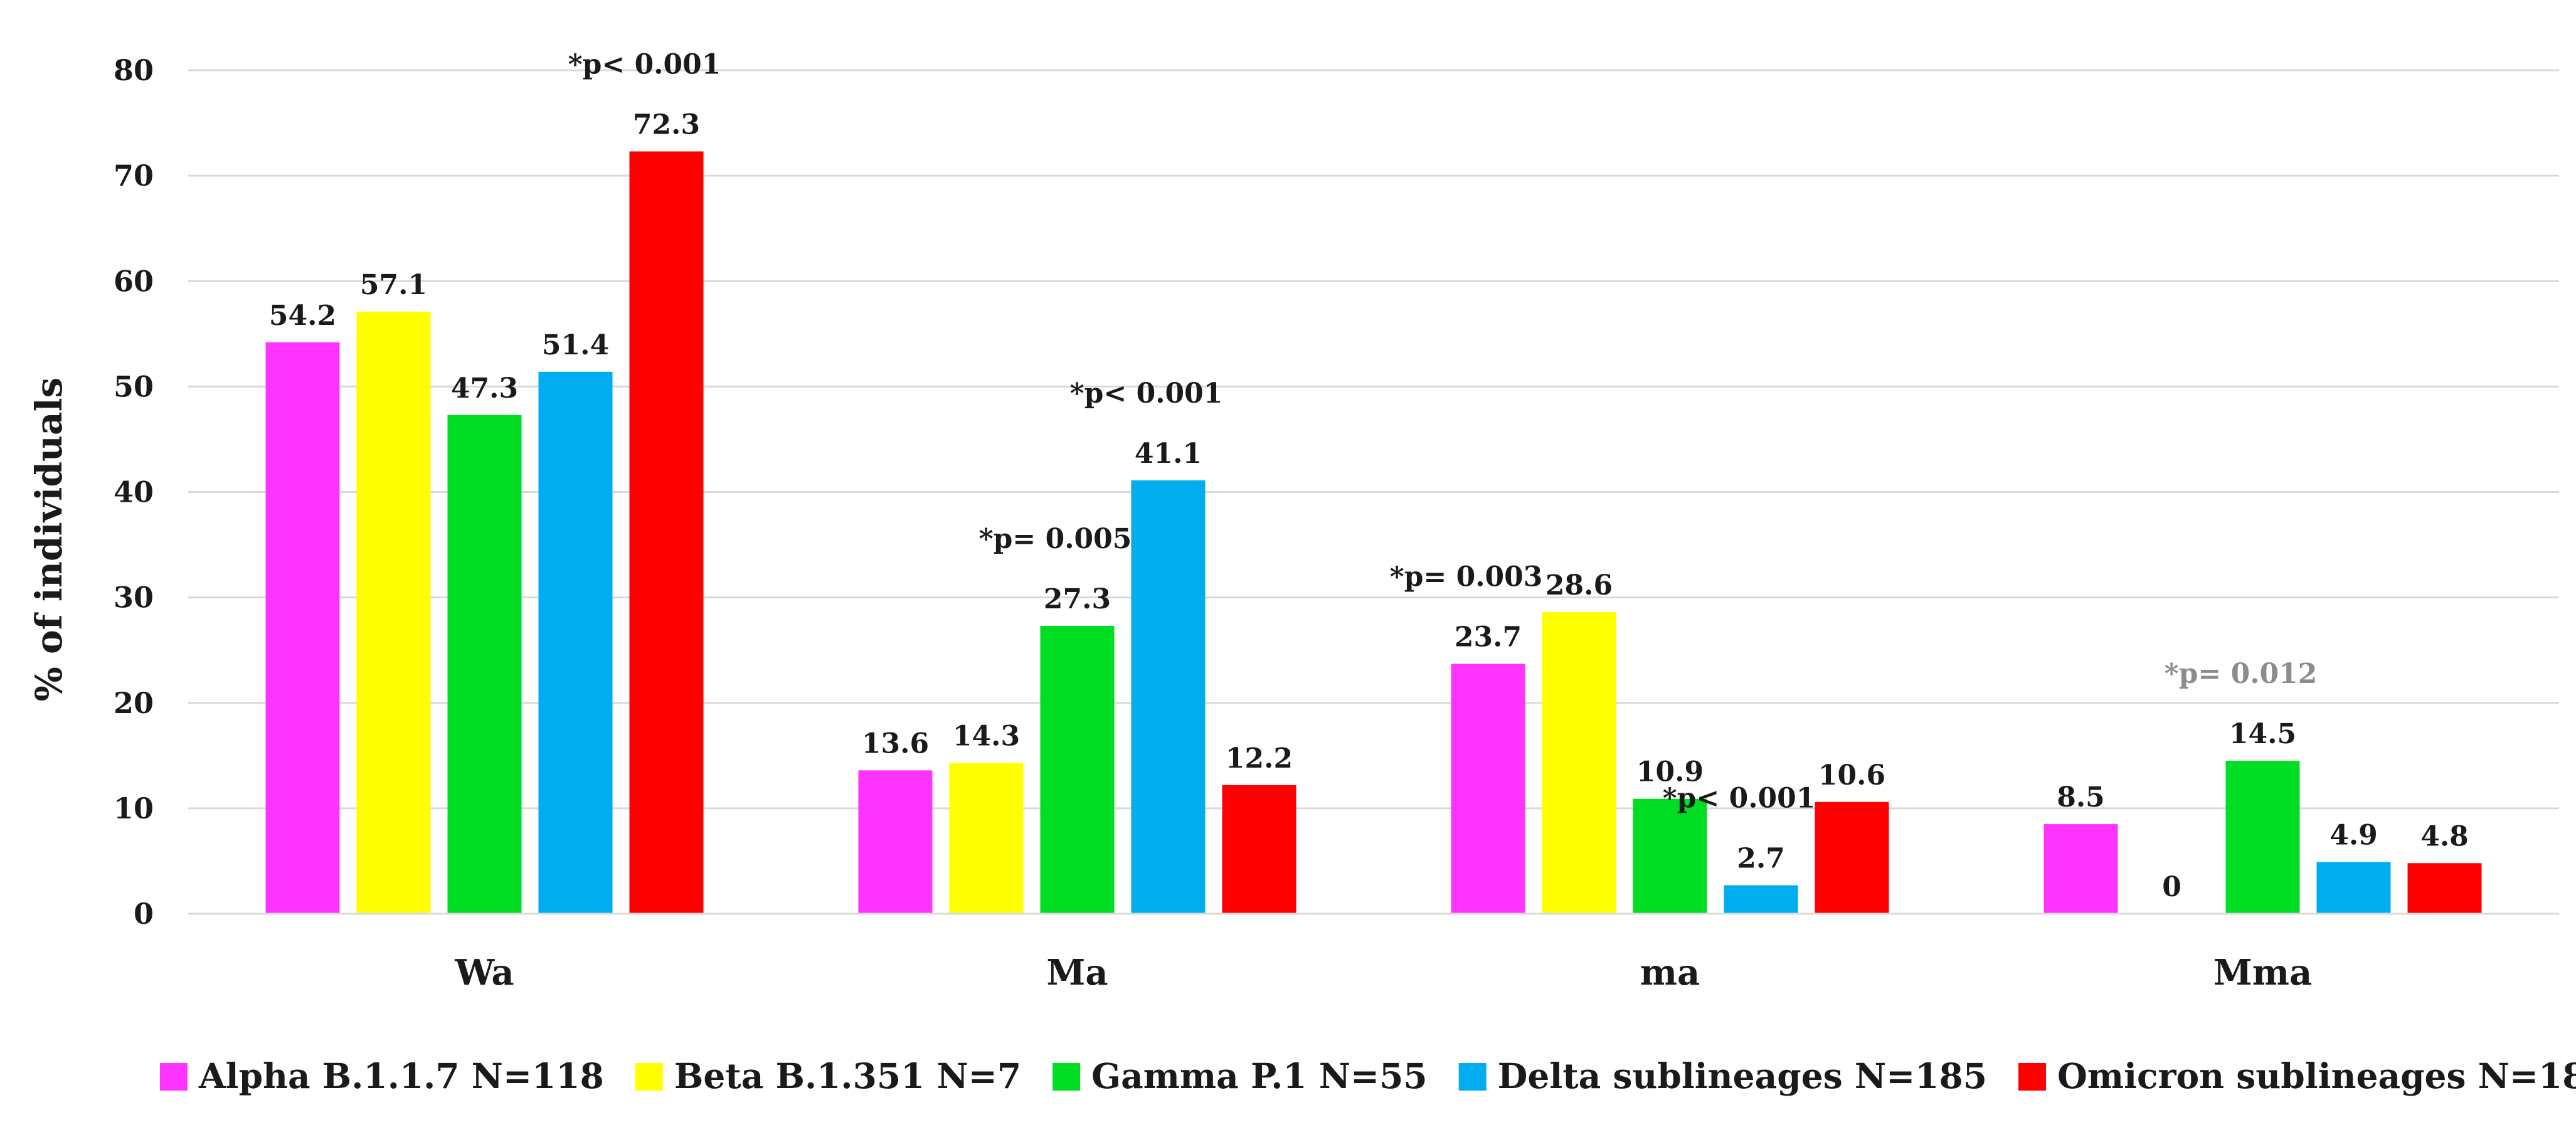 Image resolution: width=2576 pixels, height=1137 pixels. I want to click on p-value-annotation: *p= 0.012, so click(2241, 674).